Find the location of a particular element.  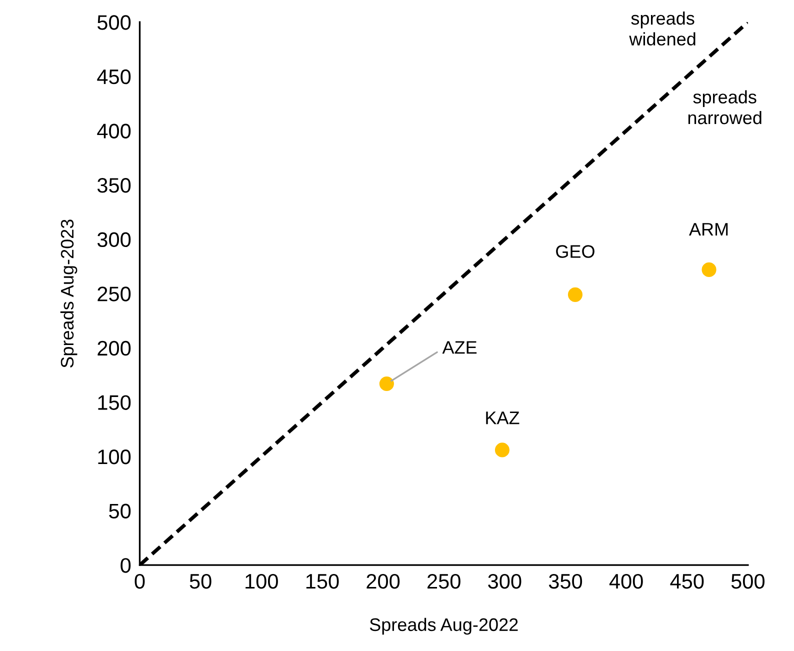

y-tick-label: 0 is located at coordinates (125, 565).